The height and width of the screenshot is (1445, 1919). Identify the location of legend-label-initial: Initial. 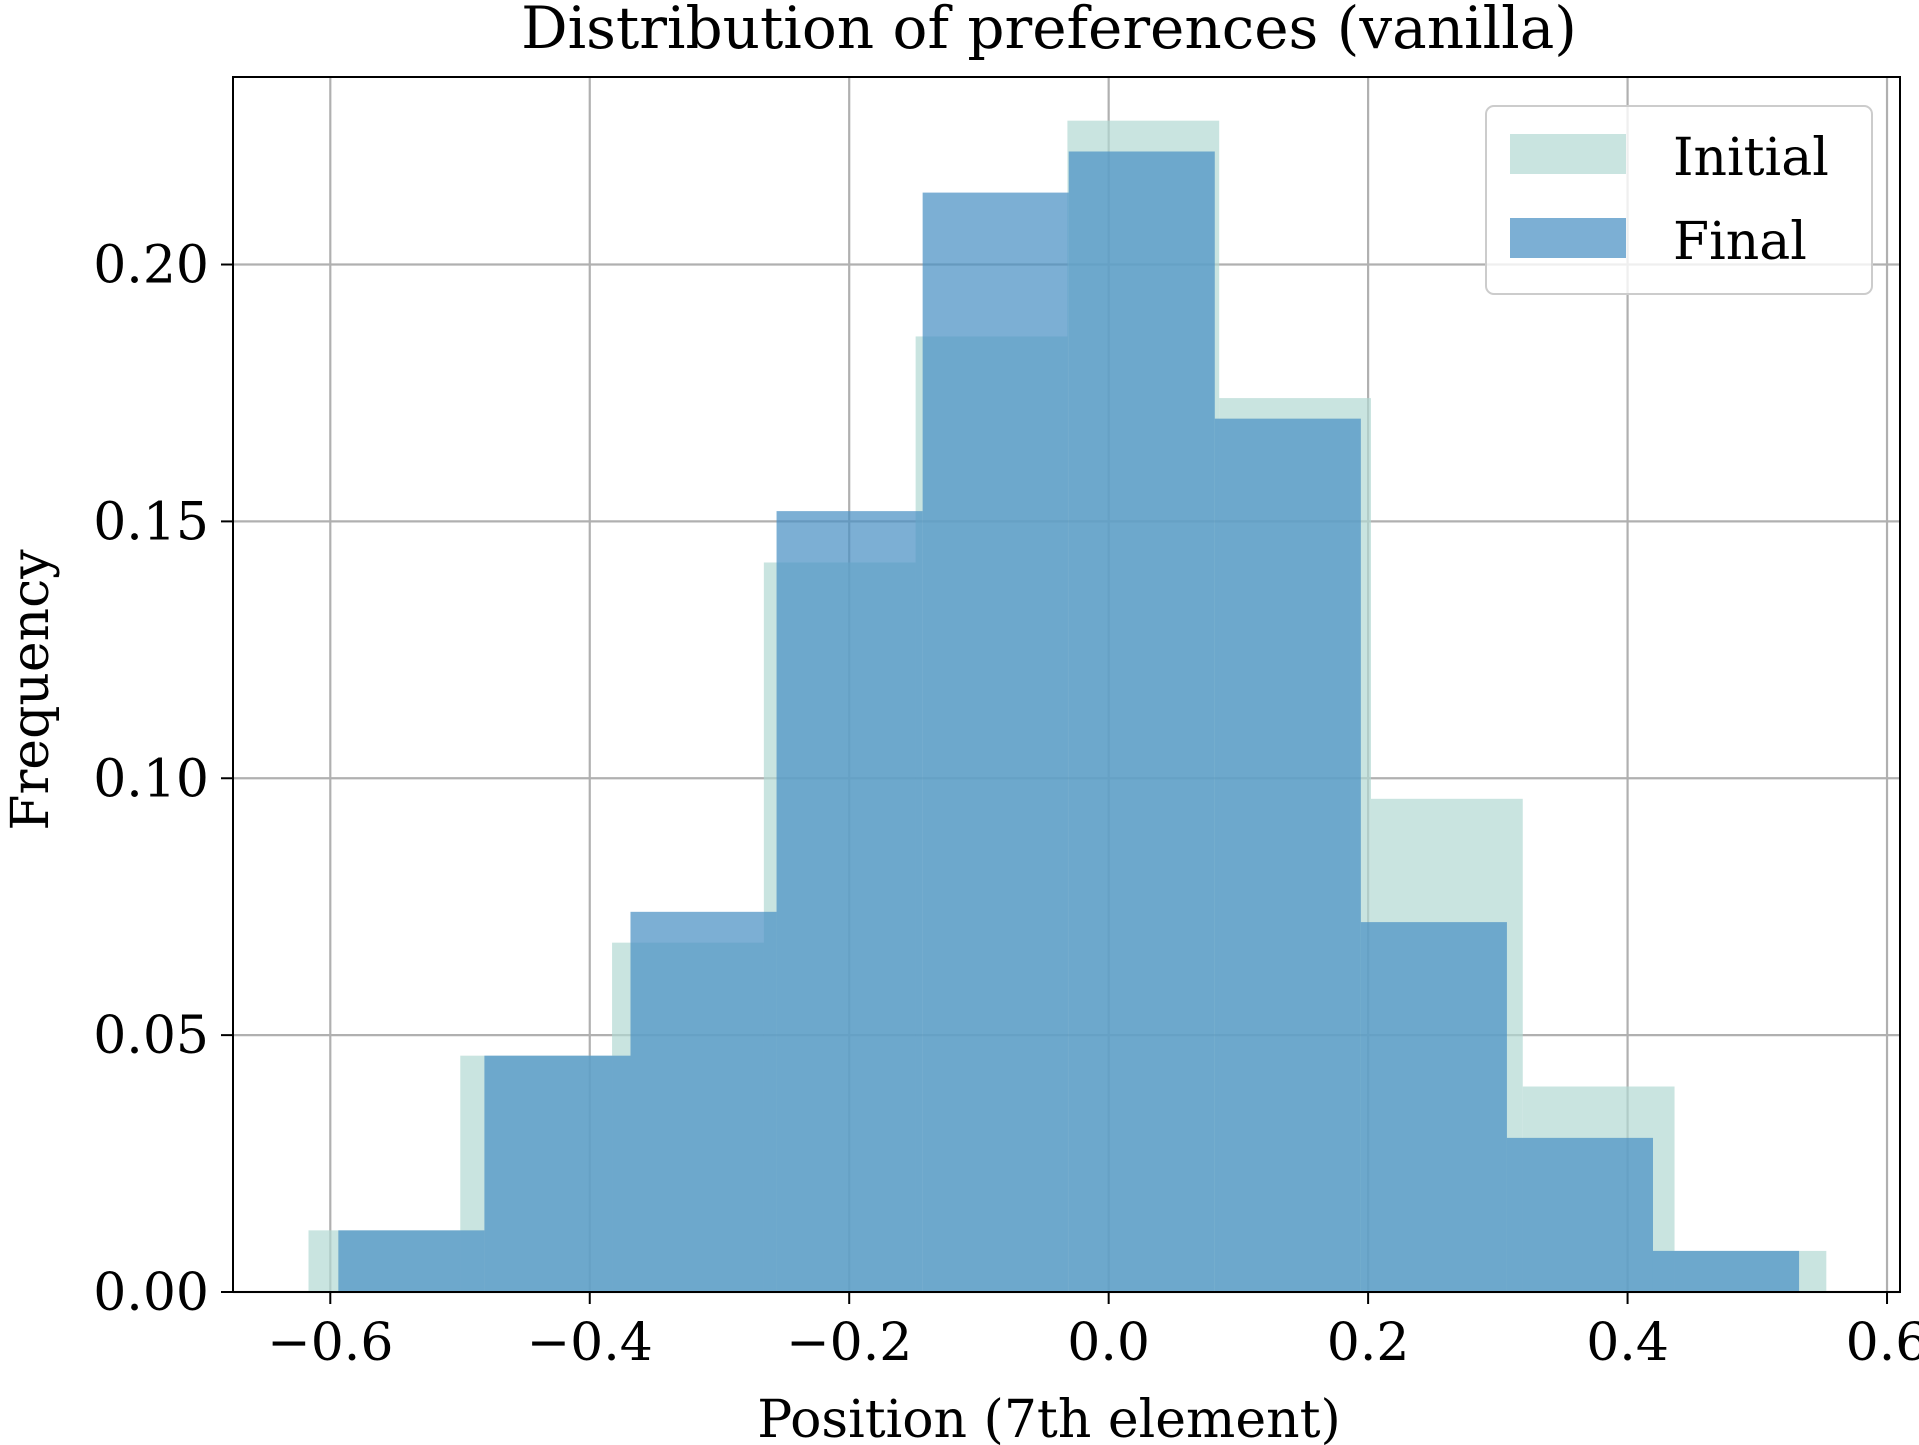
(1751, 158).